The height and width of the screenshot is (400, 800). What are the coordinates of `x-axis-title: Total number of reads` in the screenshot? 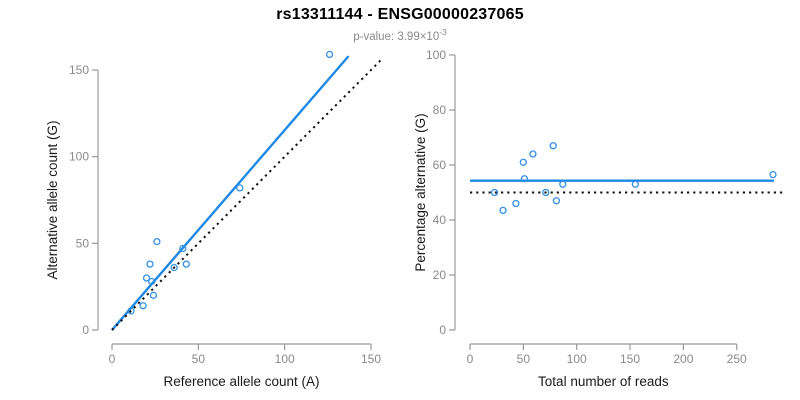 It's located at (603, 381).